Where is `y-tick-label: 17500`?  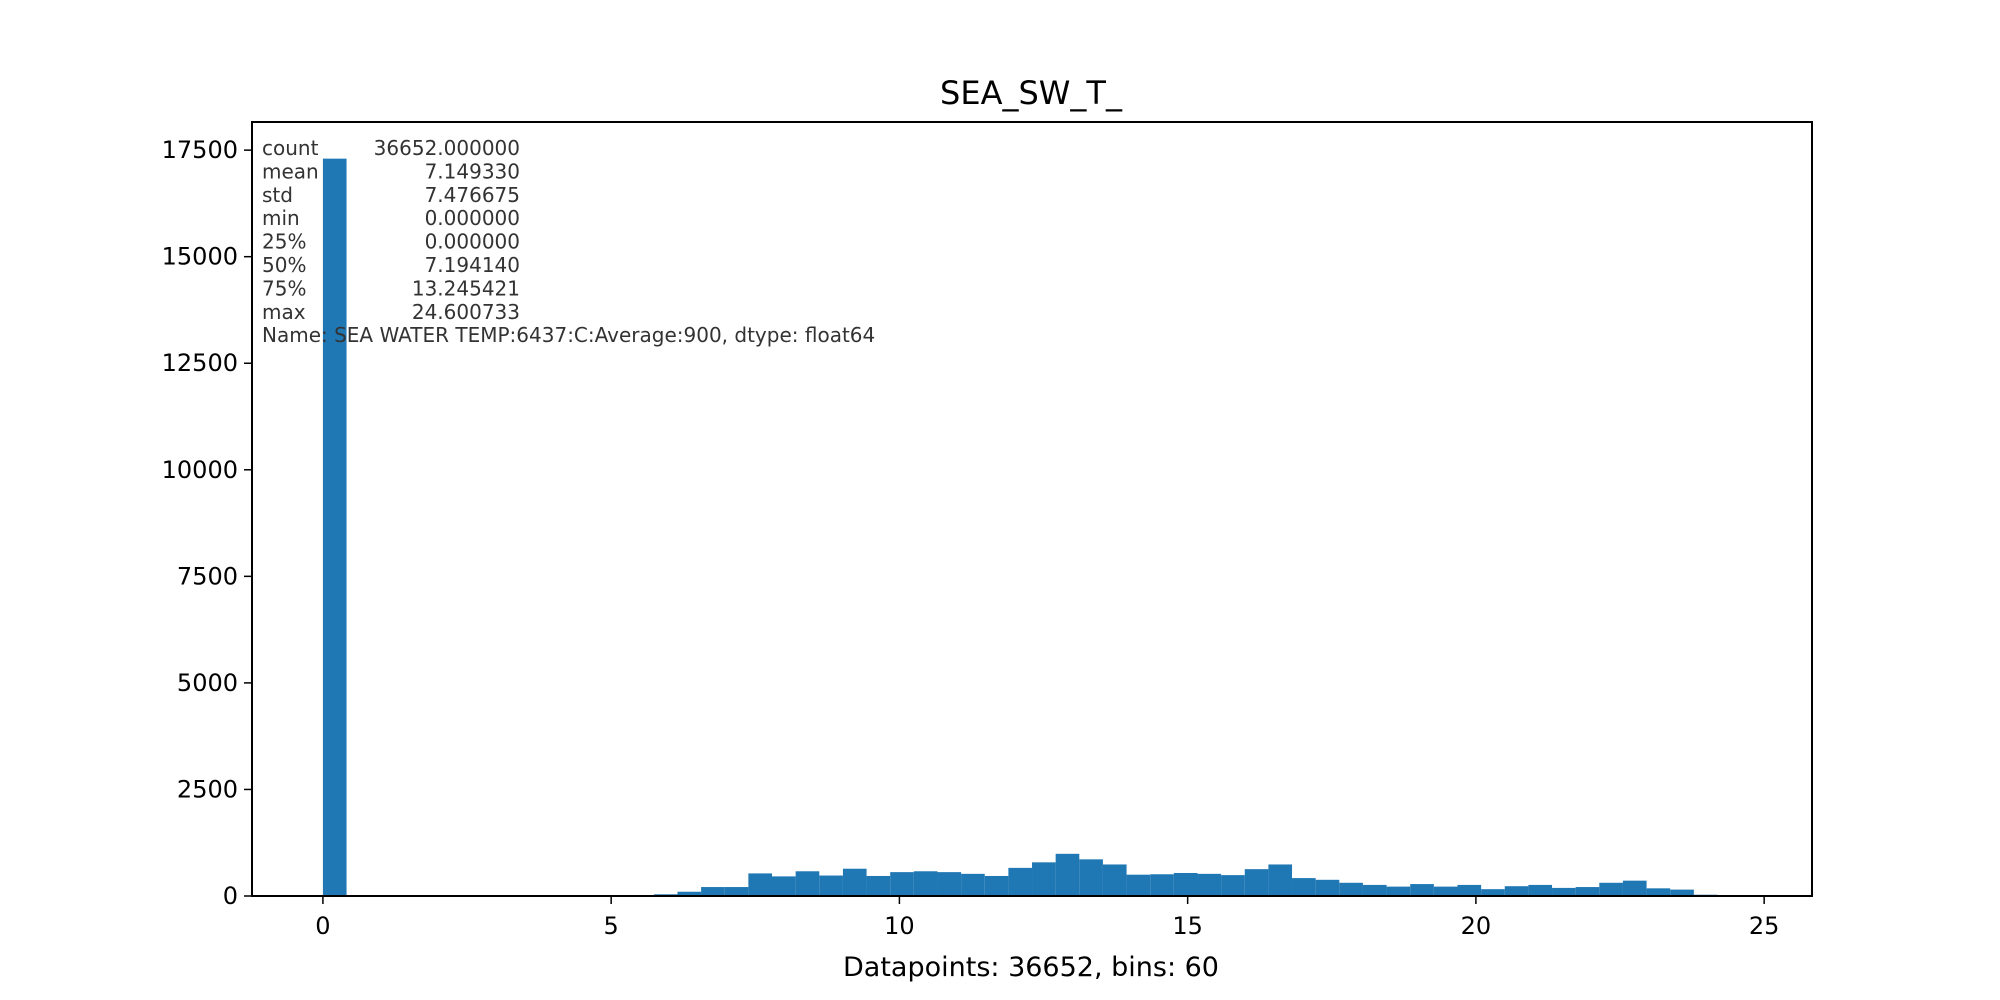 y-tick-label: 17500 is located at coordinates (200, 150).